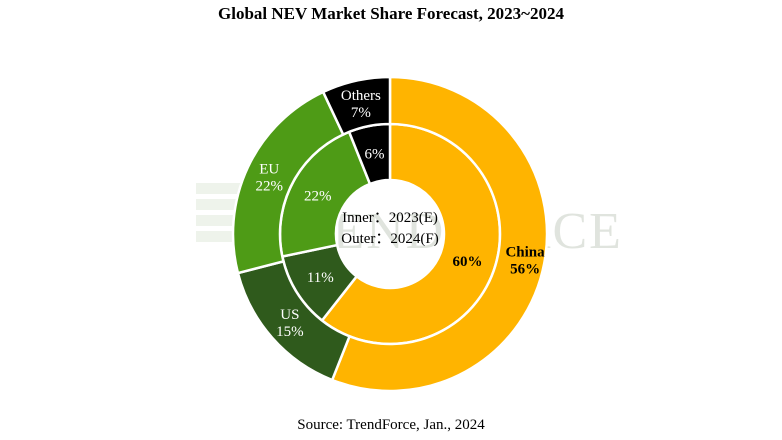  What do you see at coordinates (269, 178) in the screenshot?
I see `label-outer-eu: EU 22%` at bounding box center [269, 178].